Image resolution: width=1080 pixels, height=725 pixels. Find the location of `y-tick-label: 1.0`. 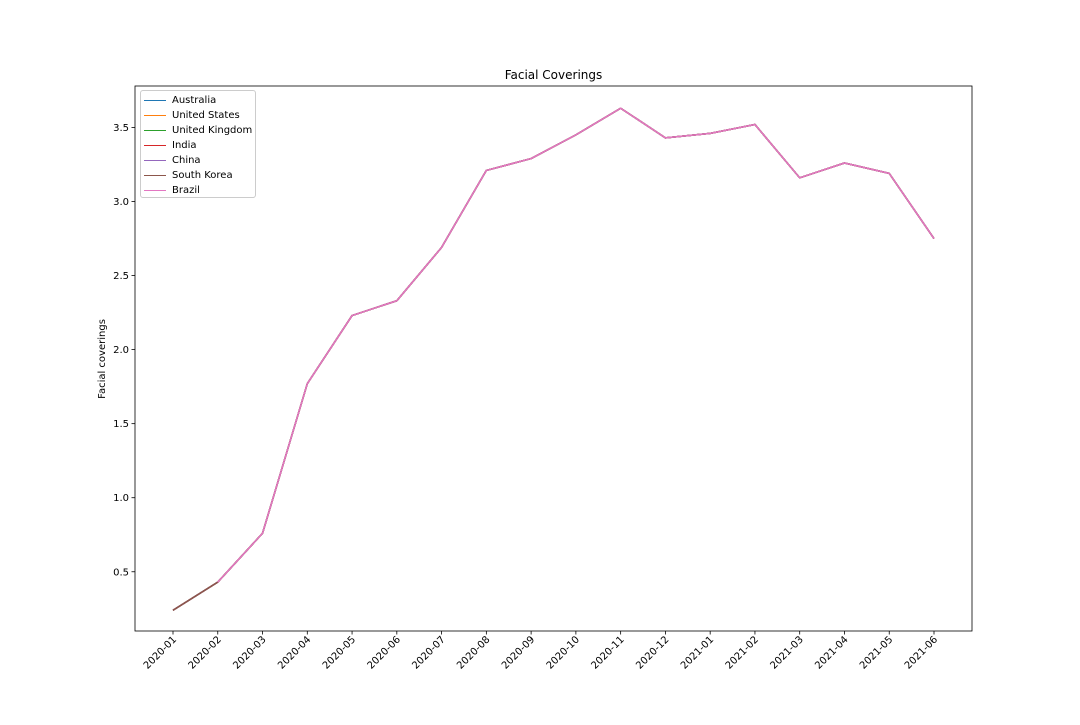

y-tick-label: 1.0 is located at coordinates (121, 498).